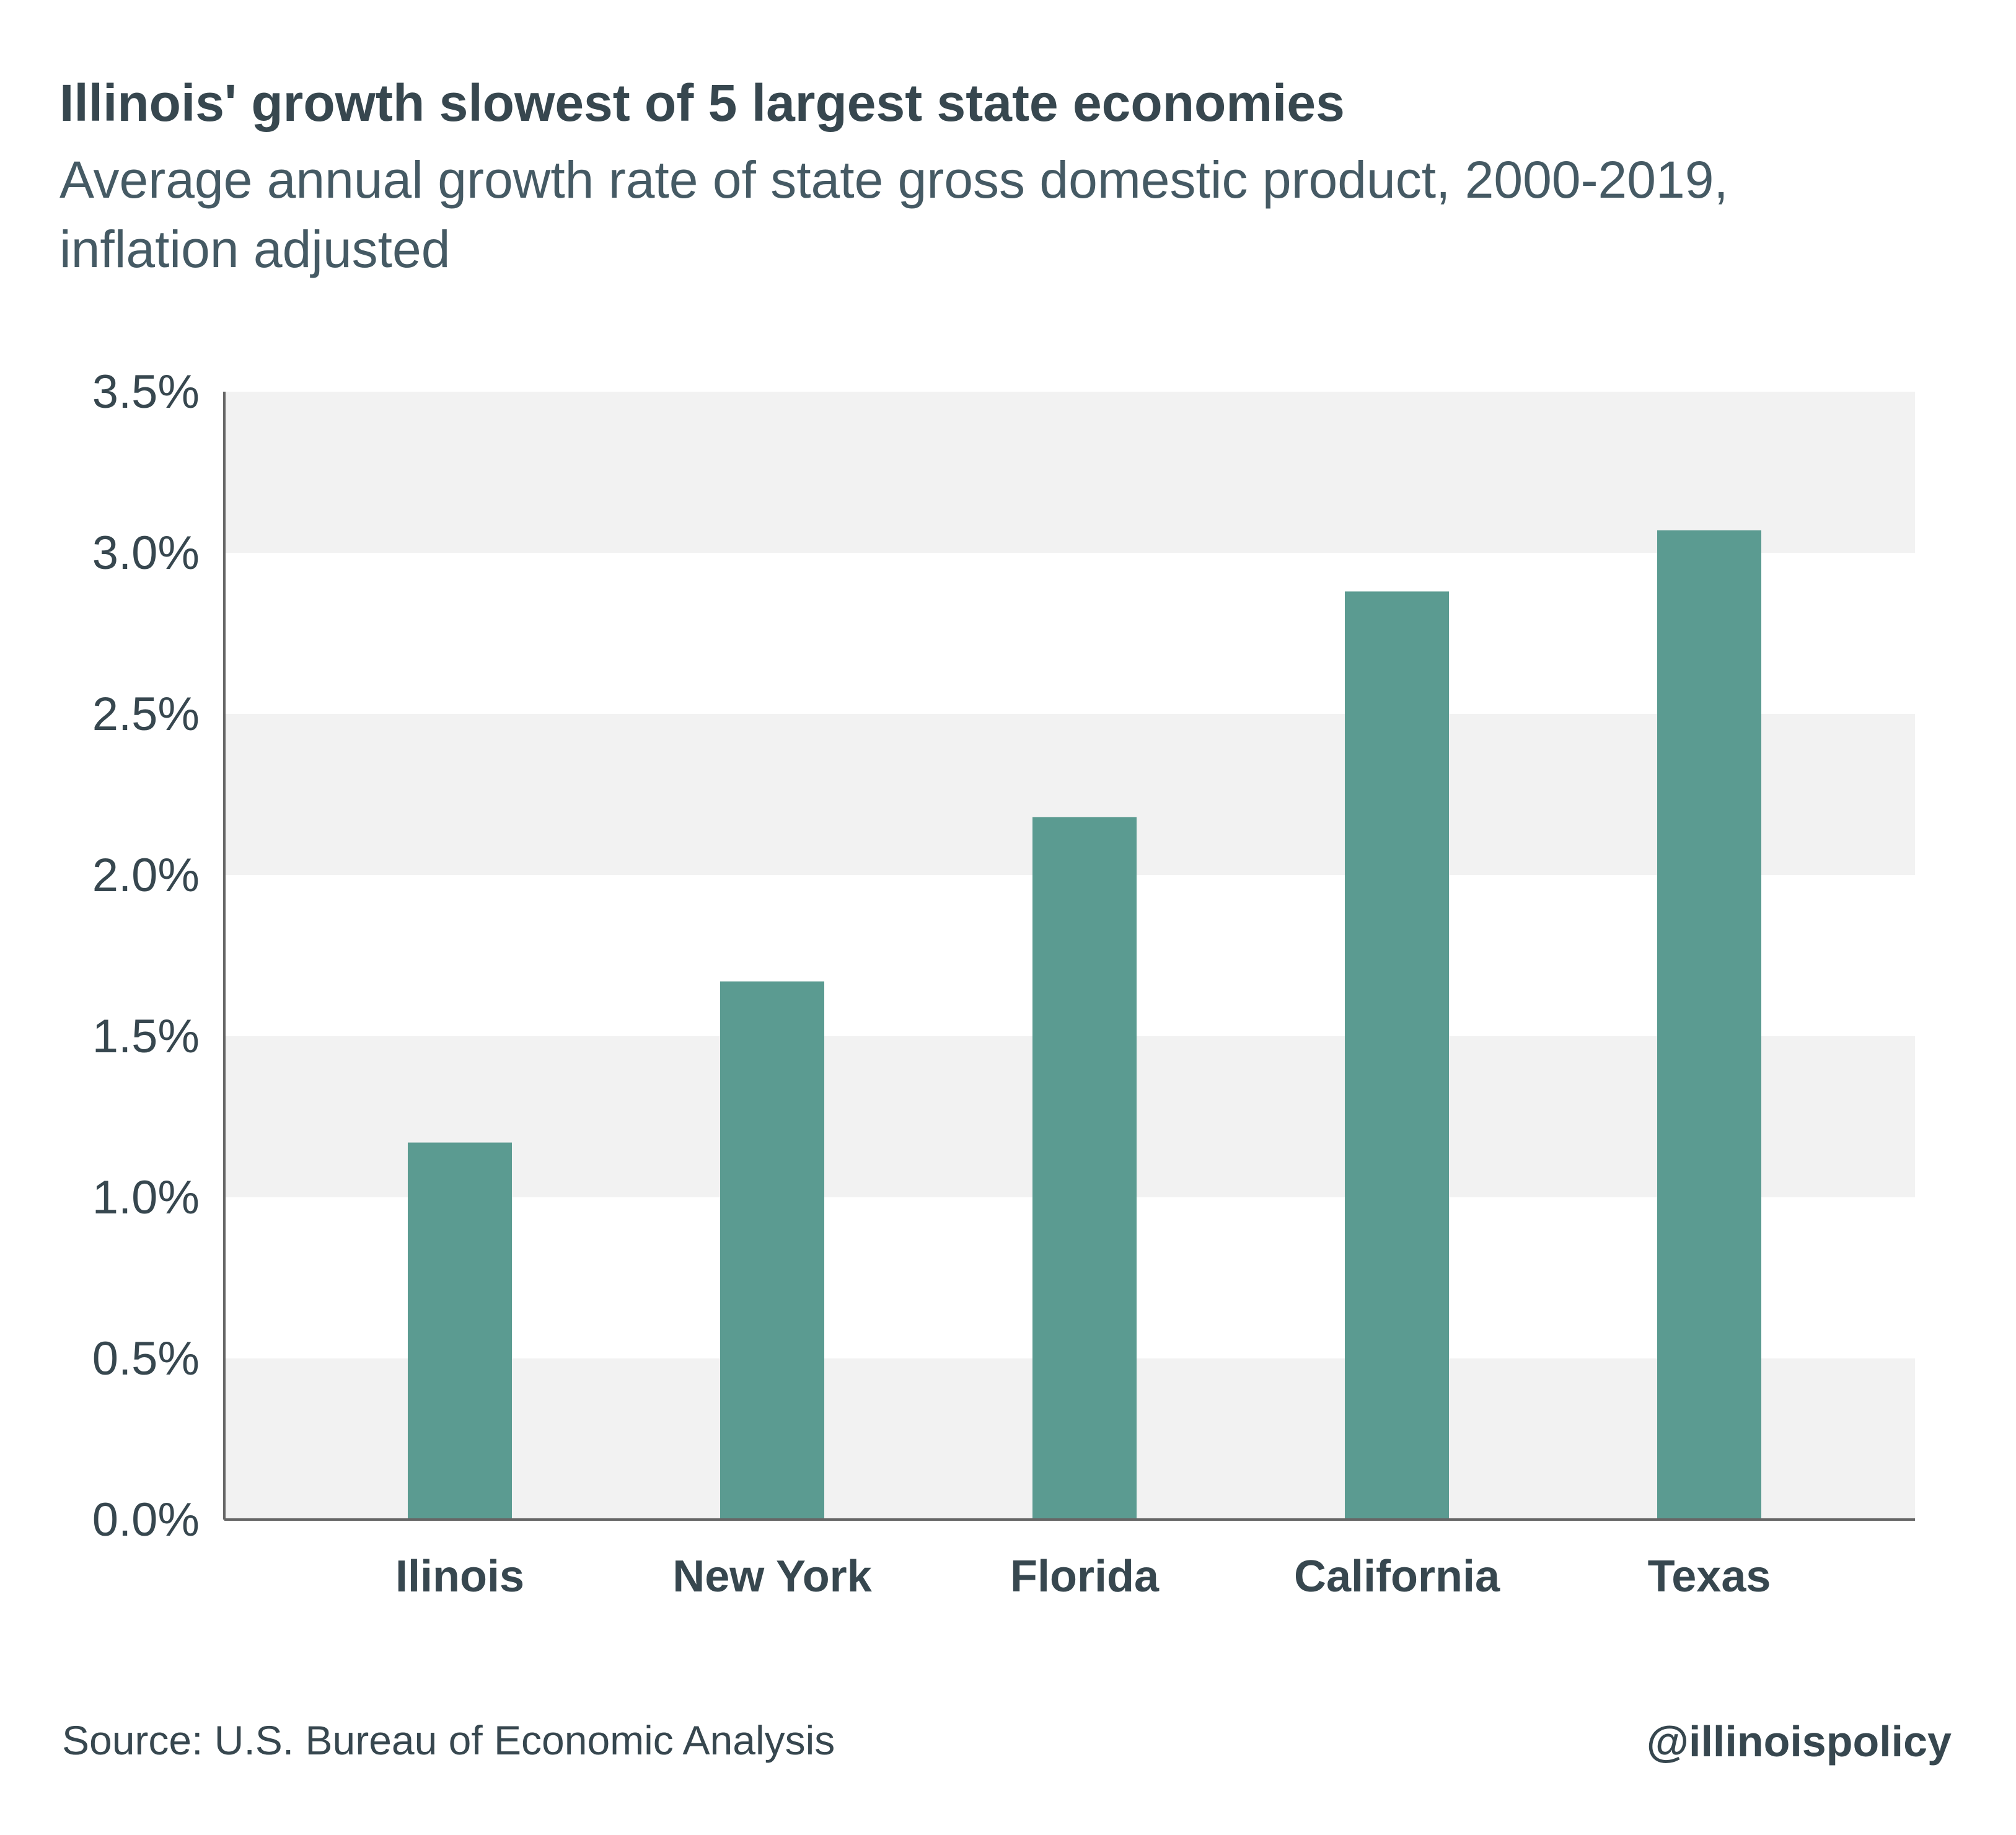  I want to click on y-tick-labels: 0.0% 0.5% 1.0% 1.5% 2.0% 2.5% 3.0% 3.5%, so click(146, 956).